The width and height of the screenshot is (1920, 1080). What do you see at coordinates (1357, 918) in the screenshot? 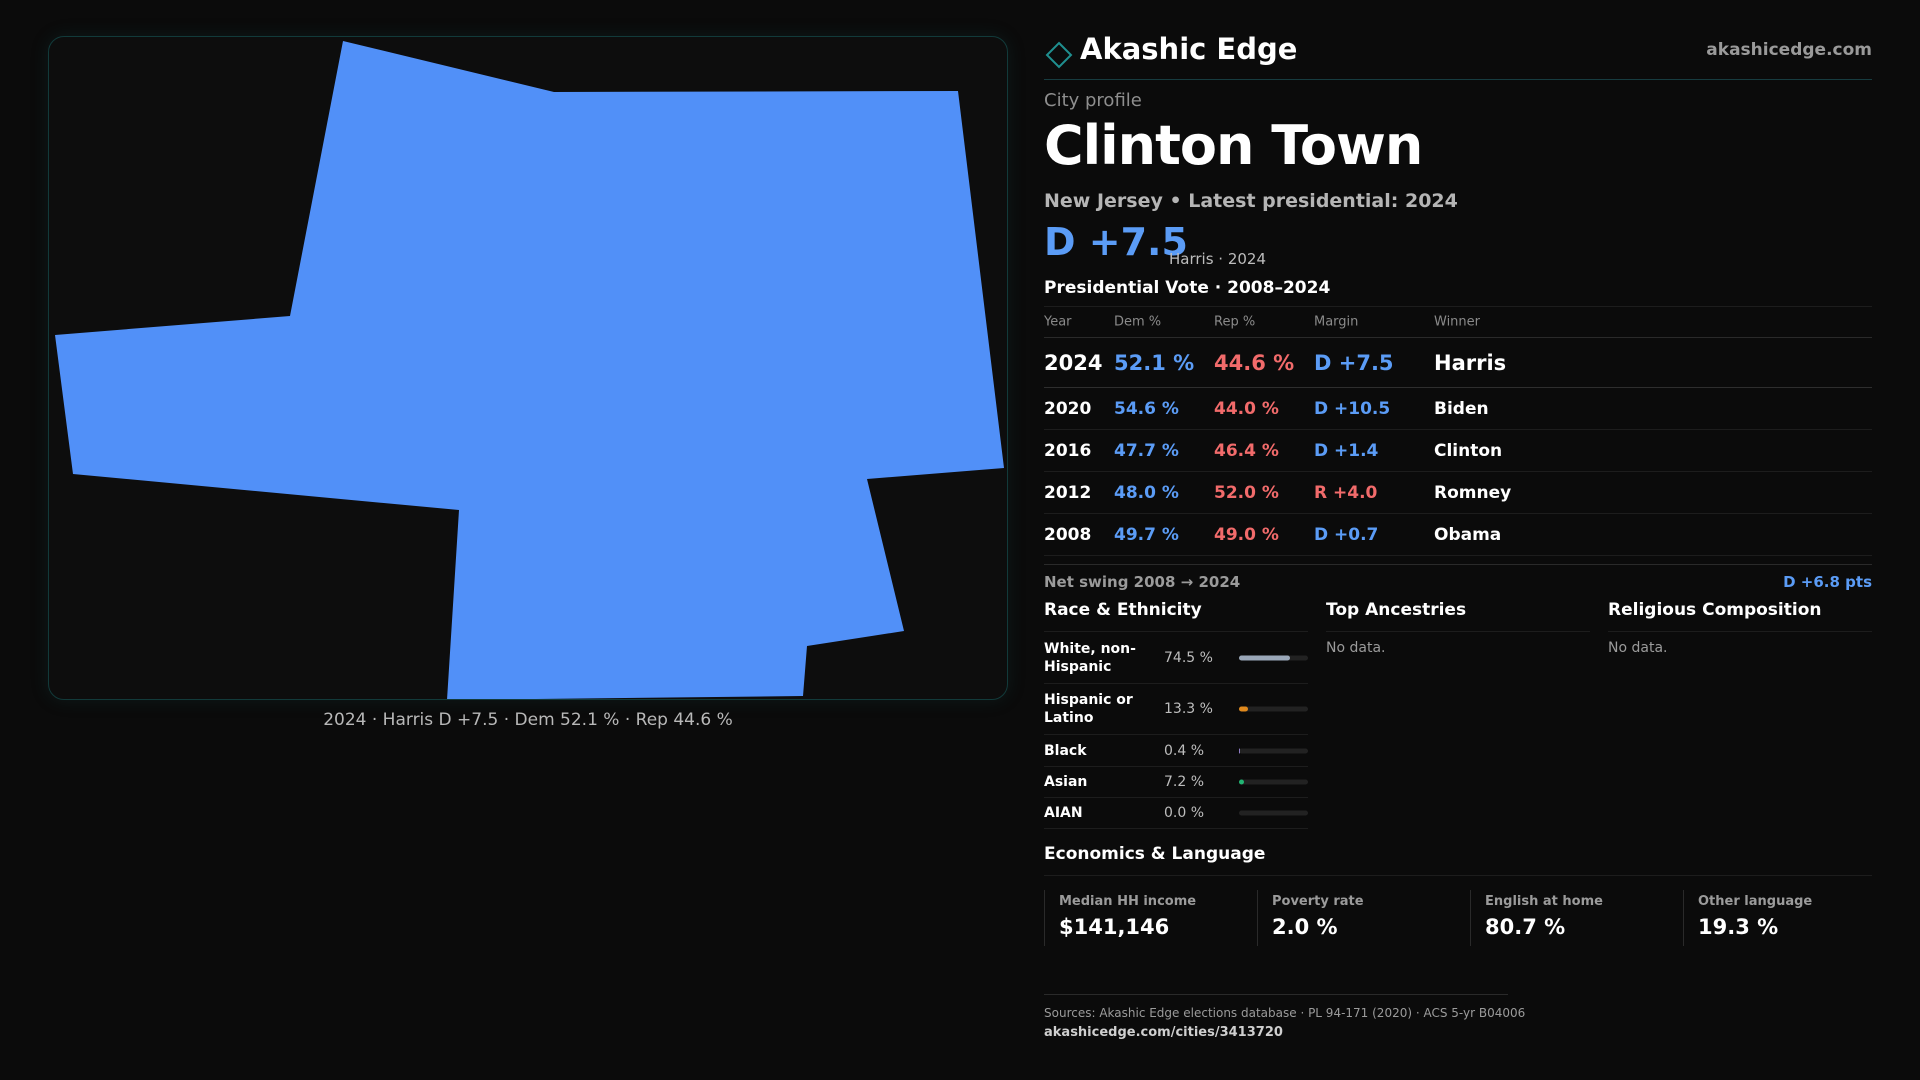
I see `stat-poverty-rate: Poverty rate 2.0 %` at bounding box center [1357, 918].